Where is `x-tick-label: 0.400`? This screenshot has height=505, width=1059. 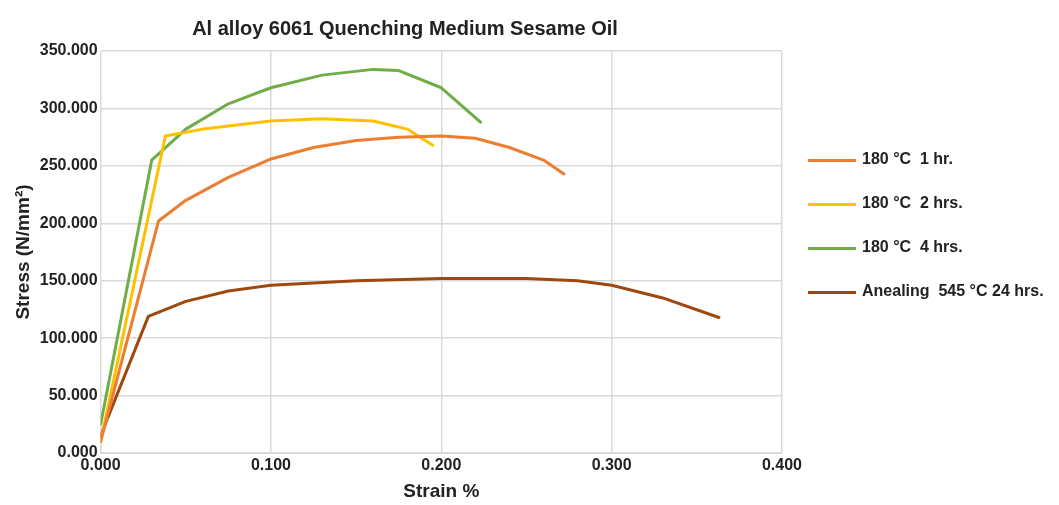 x-tick-label: 0.400 is located at coordinates (782, 465).